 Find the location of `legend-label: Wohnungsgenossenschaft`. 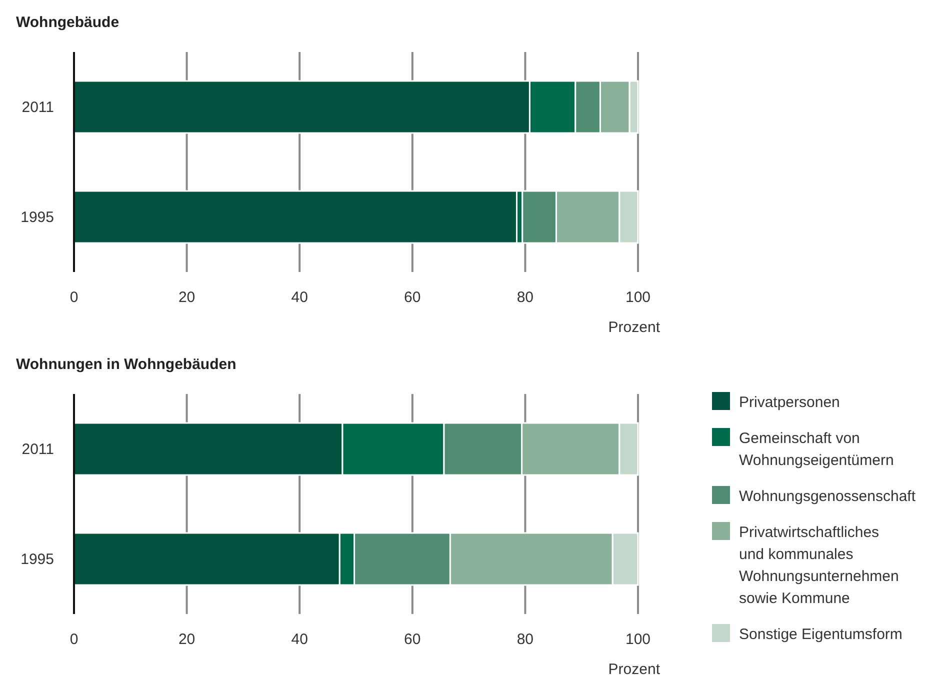

legend-label: Wohnungsgenossenschaft is located at coordinates (827, 496).